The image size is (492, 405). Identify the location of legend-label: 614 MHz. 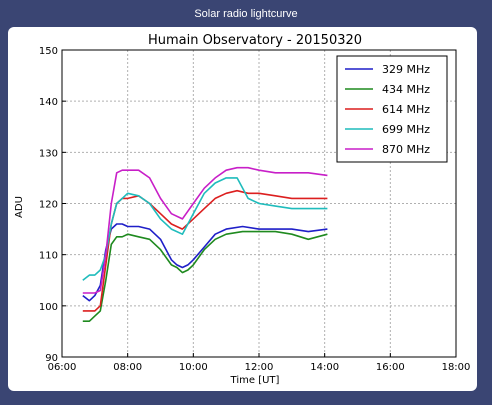
(406, 109).